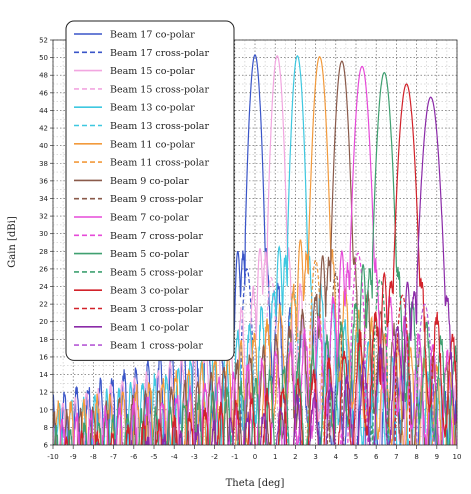  What do you see at coordinates (156, 199) in the screenshot?
I see `legend-entry: Beam 9 cross-polar` at bounding box center [156, 199].